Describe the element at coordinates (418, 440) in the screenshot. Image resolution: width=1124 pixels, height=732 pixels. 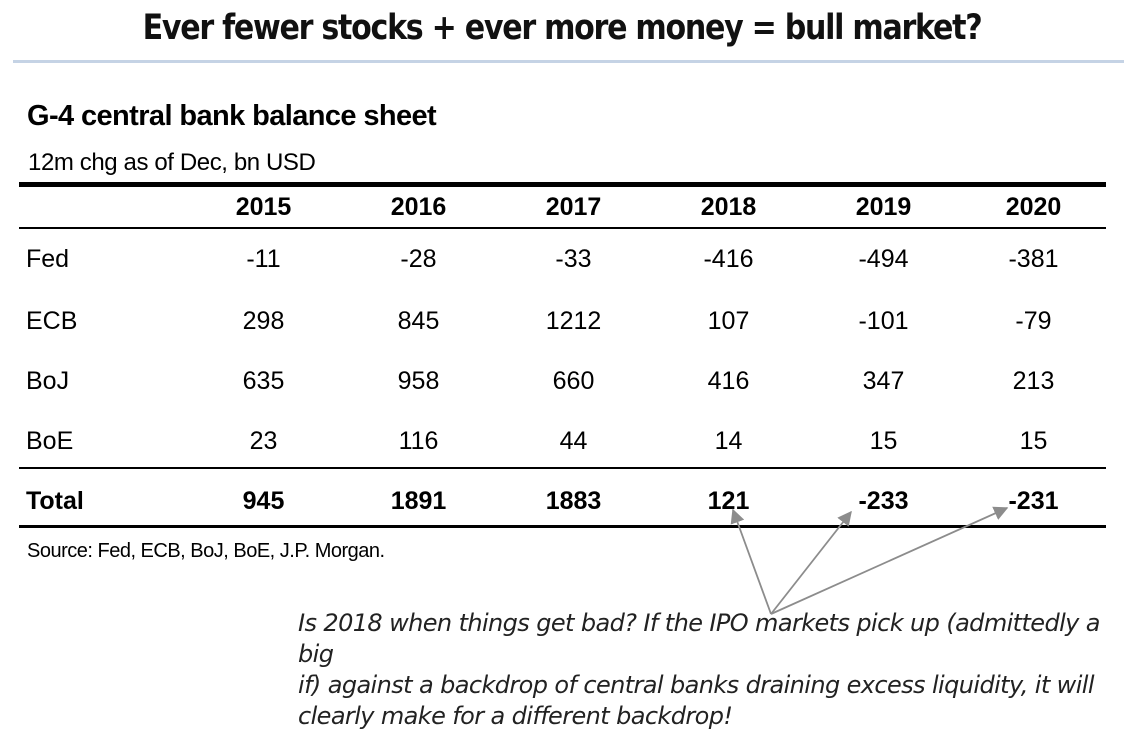
I see `table-cell: 116` at that location.